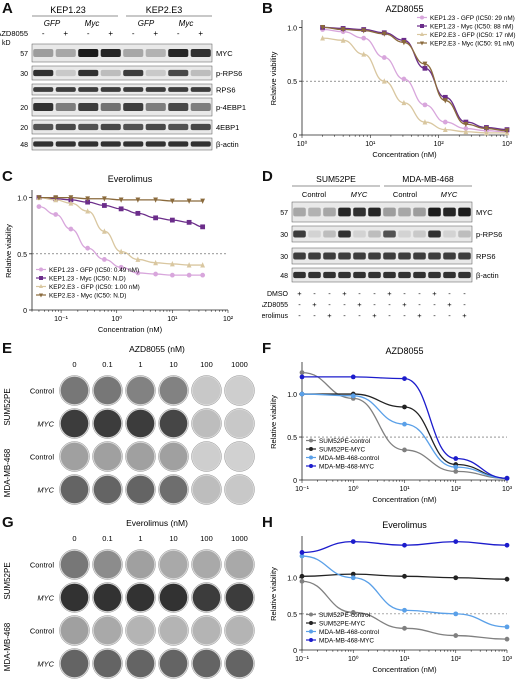  What do you see at coordinates (42, 457) in the screenshot?
I see `plate-row-label: Control` at bounding box center [42, 457].